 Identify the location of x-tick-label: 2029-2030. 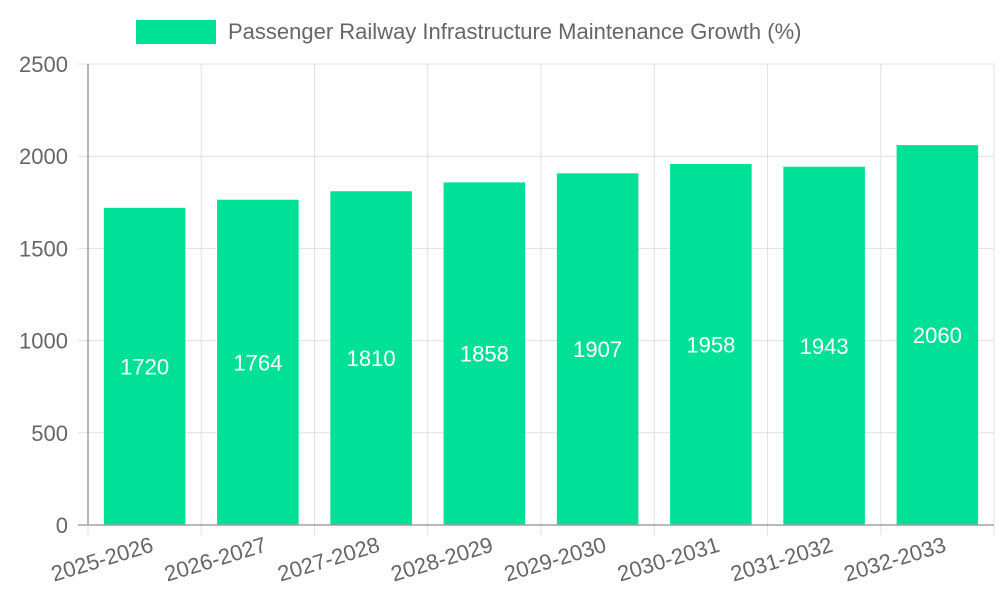
(555, 559).